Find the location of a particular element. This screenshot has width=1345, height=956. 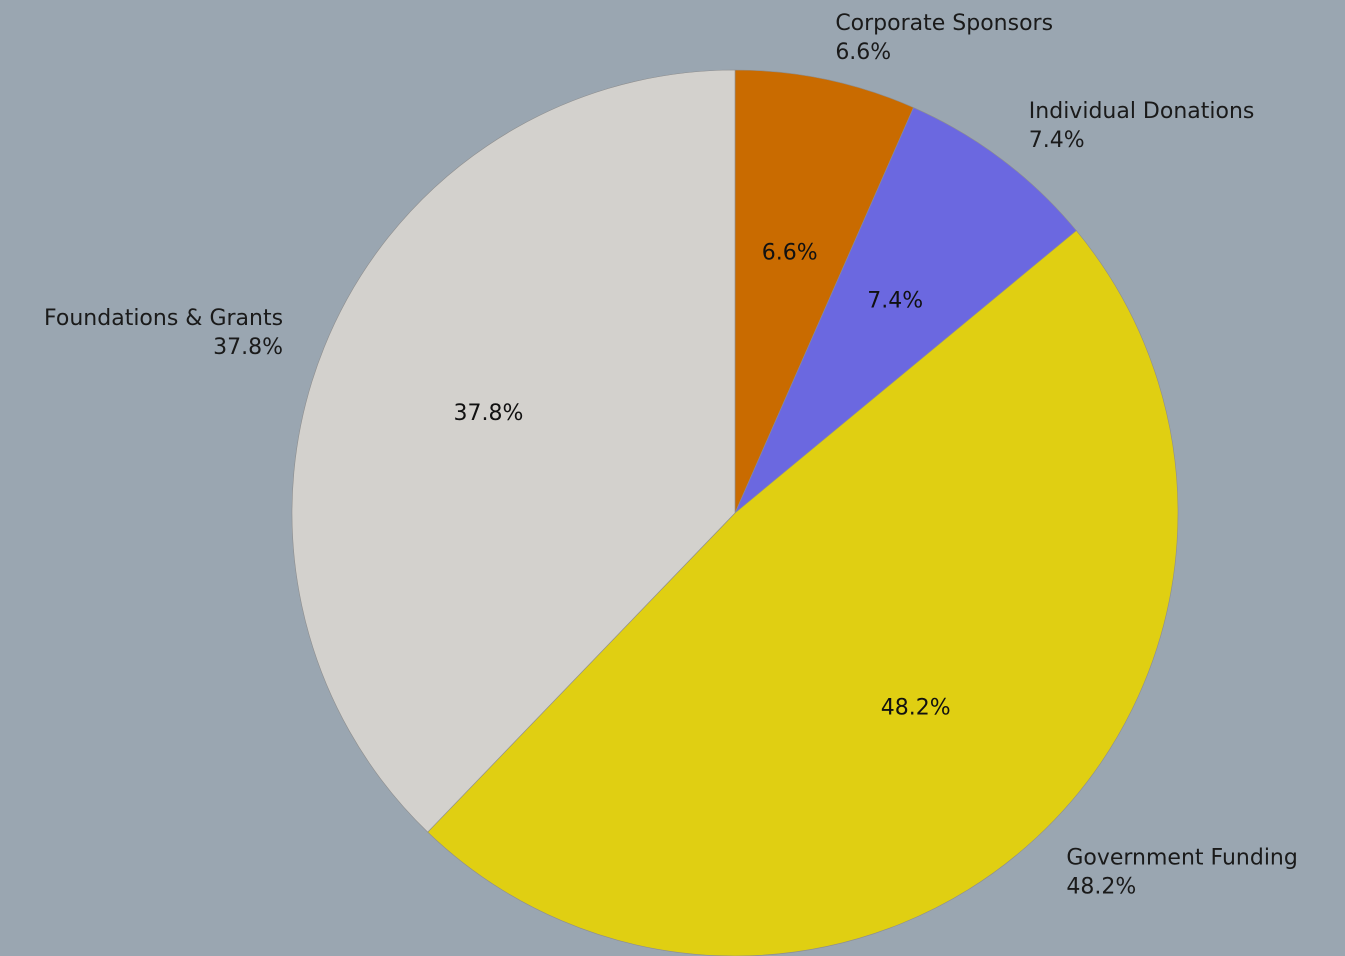

slice-outer-label-individual-donations: Individual Donations 7.4% is located at coordinates (1142, 126).